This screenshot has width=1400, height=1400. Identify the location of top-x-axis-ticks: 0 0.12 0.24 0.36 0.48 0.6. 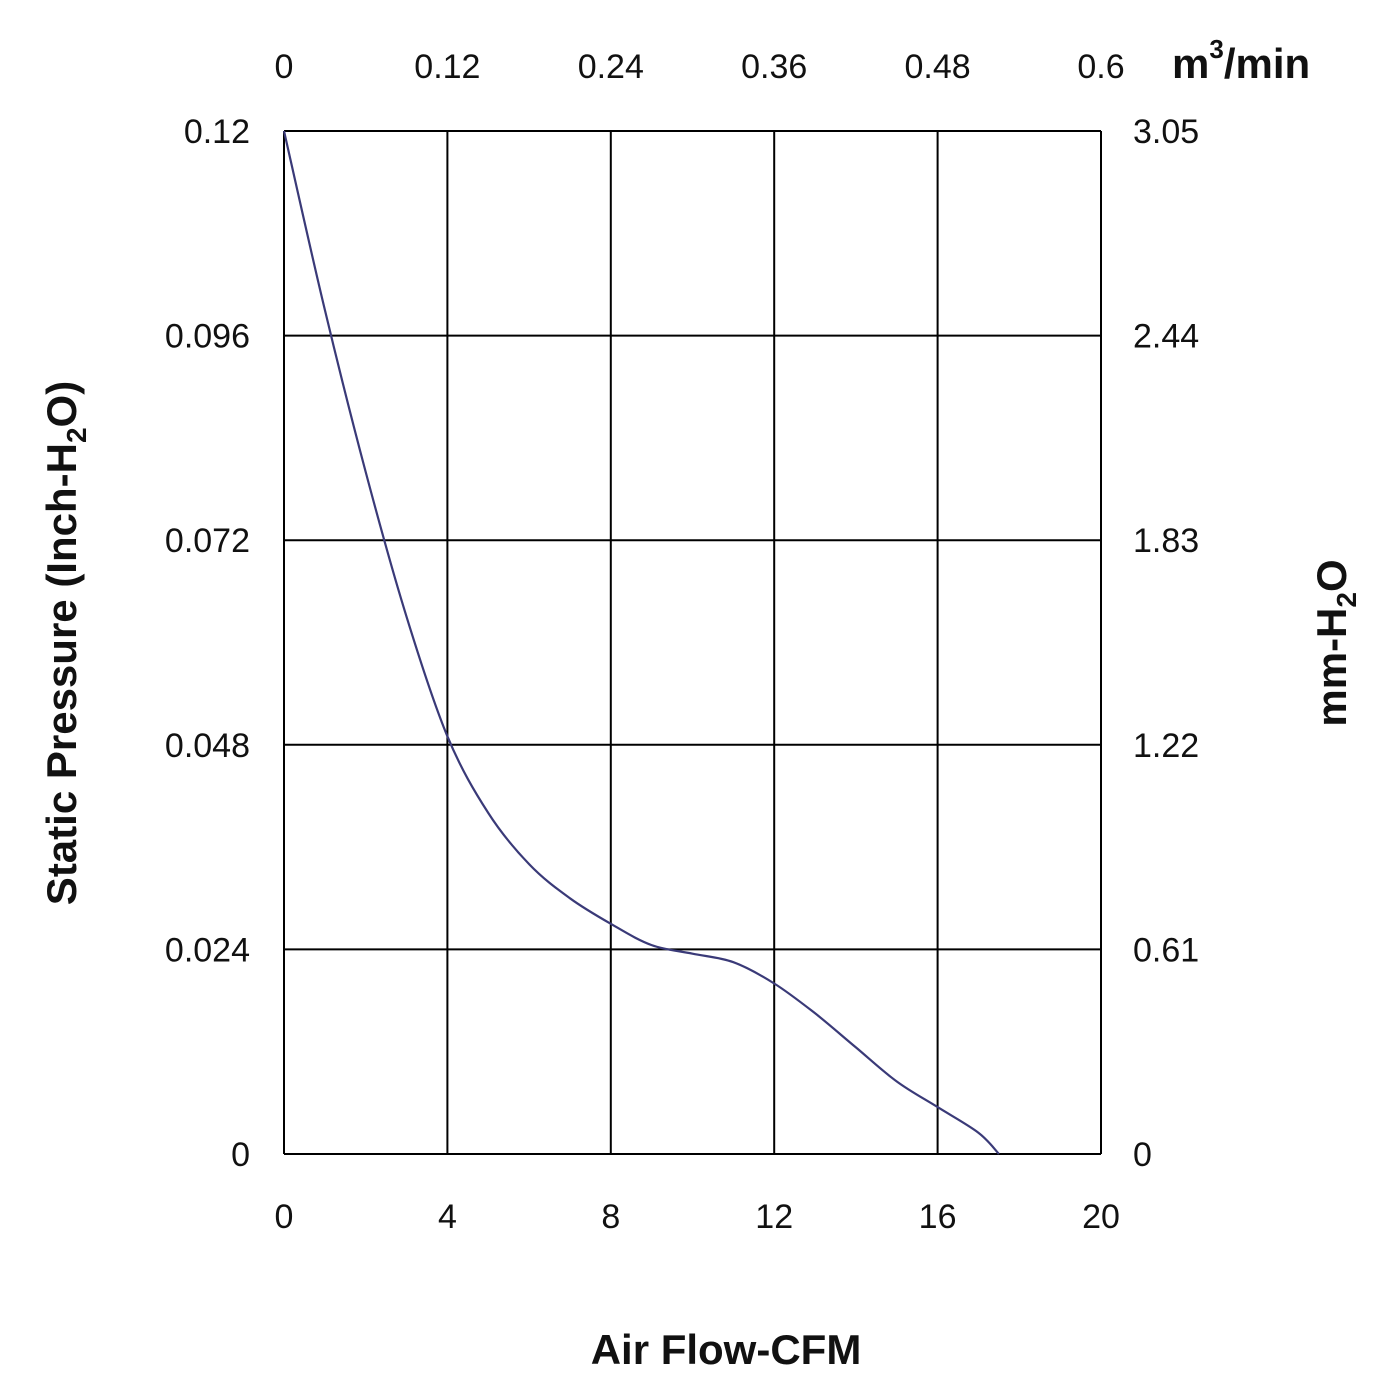
(700, 67).